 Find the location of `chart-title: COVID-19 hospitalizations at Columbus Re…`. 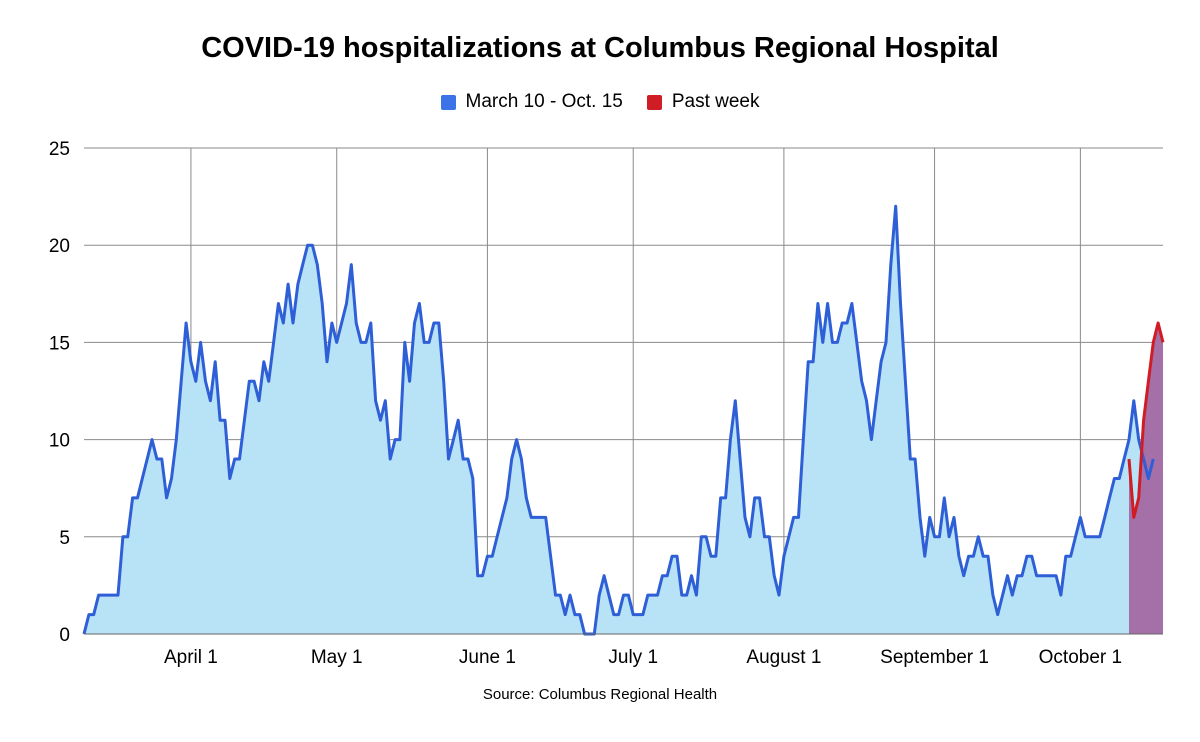

chart-title: COVID-19 hospitalizations at Columbus Re… is located at coordinates (600, 48).